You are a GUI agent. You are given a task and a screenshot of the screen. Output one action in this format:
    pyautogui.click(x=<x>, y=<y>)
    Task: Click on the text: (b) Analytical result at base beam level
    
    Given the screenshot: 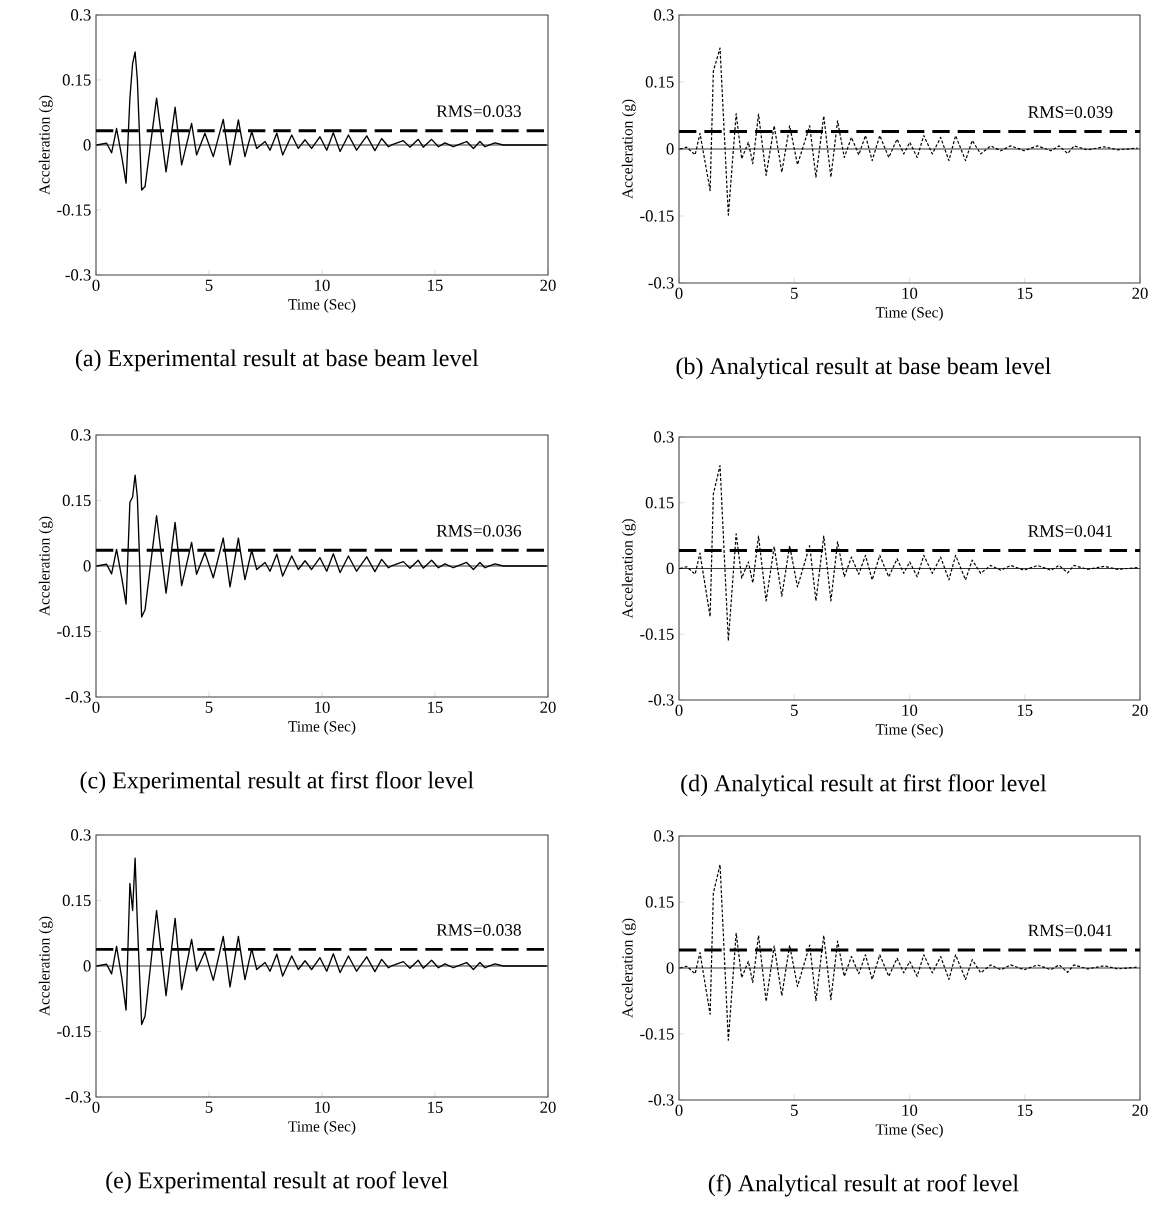 What is the action you would take?
    pyautogui.click(x=863, y=368)
    